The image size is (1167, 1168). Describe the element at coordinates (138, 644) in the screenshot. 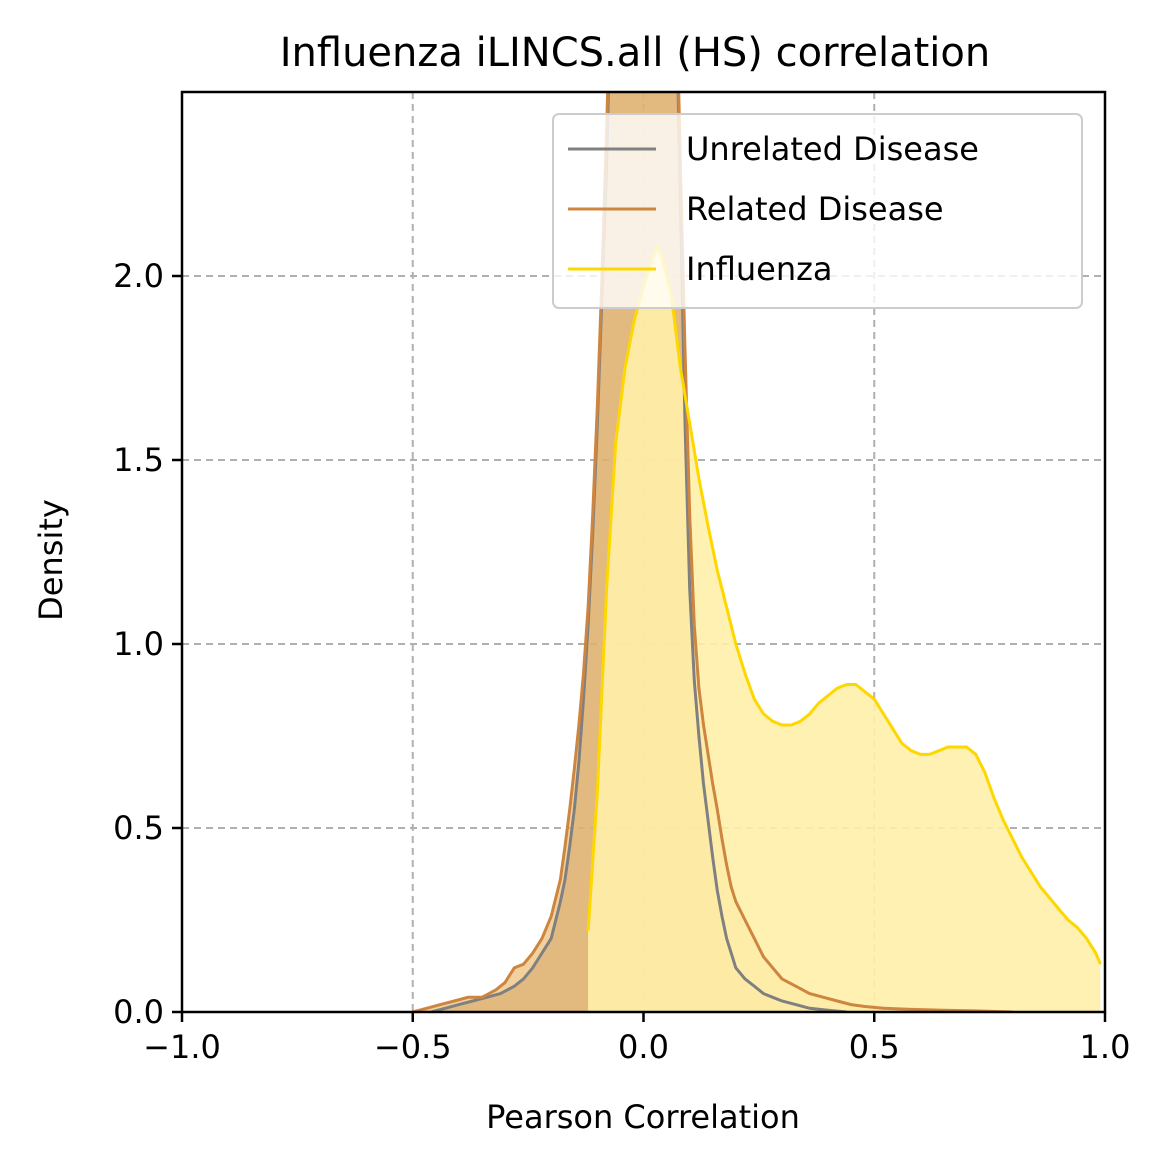

I see `y-tick-label: 1.0` at that location.